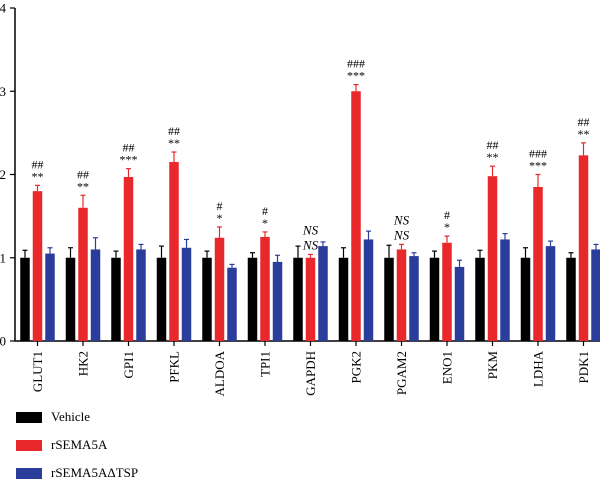 This screenshot has height=489, width=600. Describe the element at coordinates (265, 364) in the screenshot. I see `x-tick-label: TPI1` at that location.